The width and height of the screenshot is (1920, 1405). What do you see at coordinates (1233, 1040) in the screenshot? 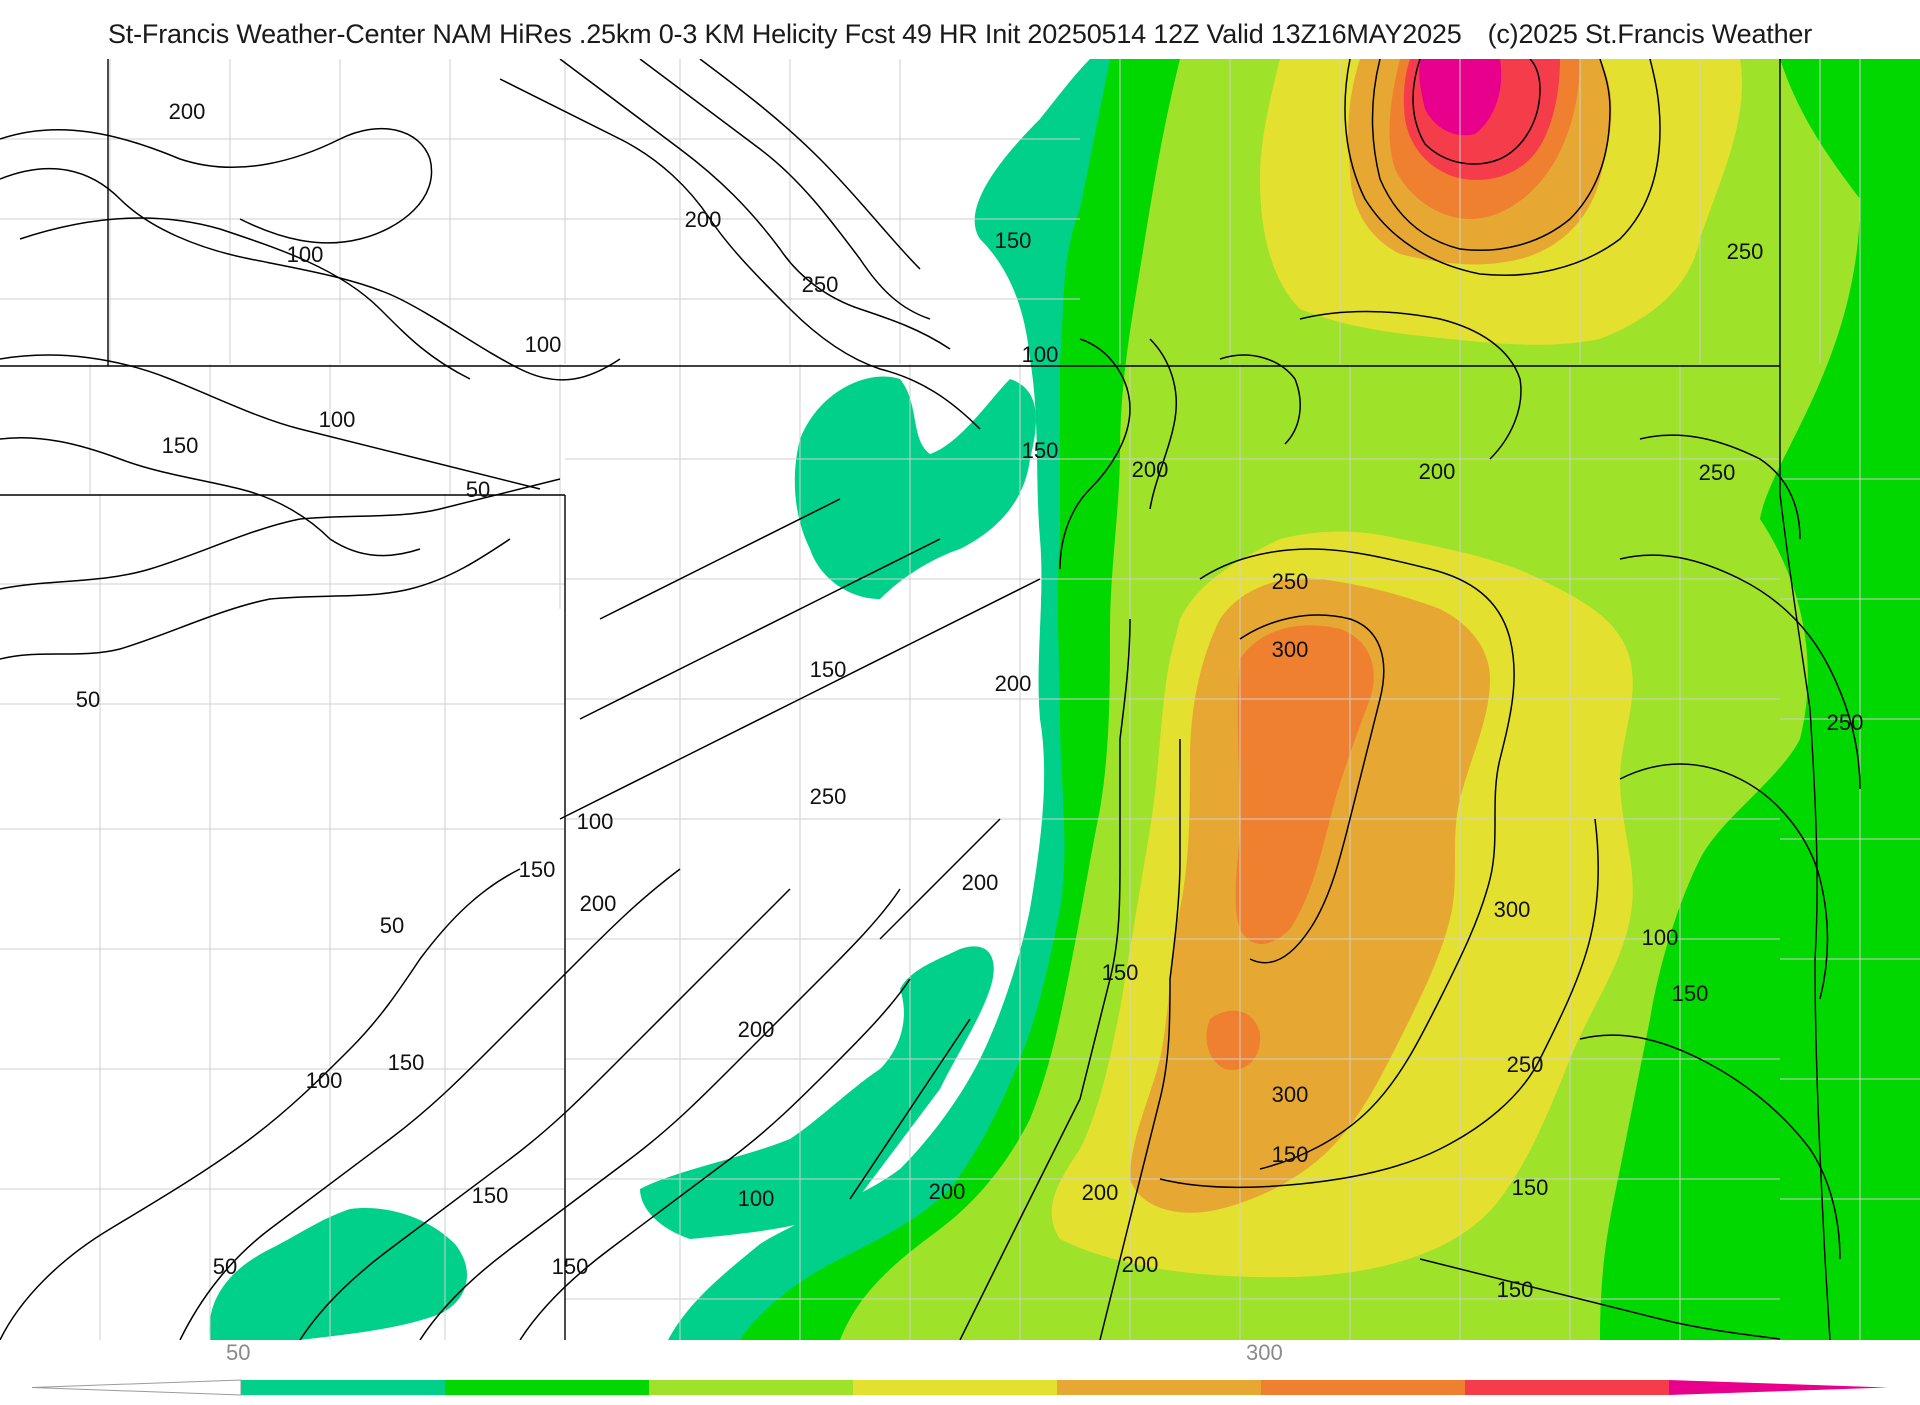
I see `fill-300-350-blob` at bounding box center [1233, 1040].